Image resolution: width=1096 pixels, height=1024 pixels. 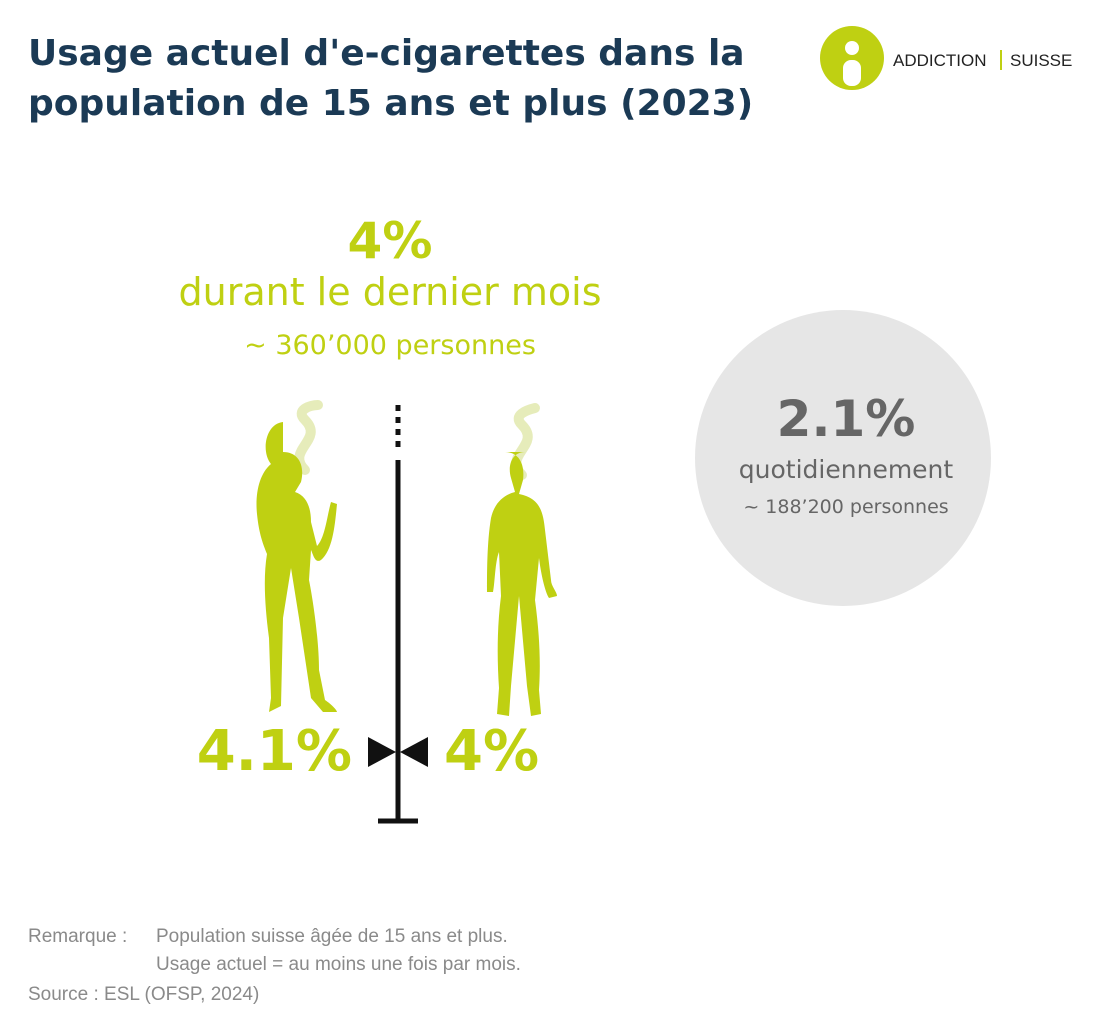 I want to click on smoke, so click(x=417, y=440).